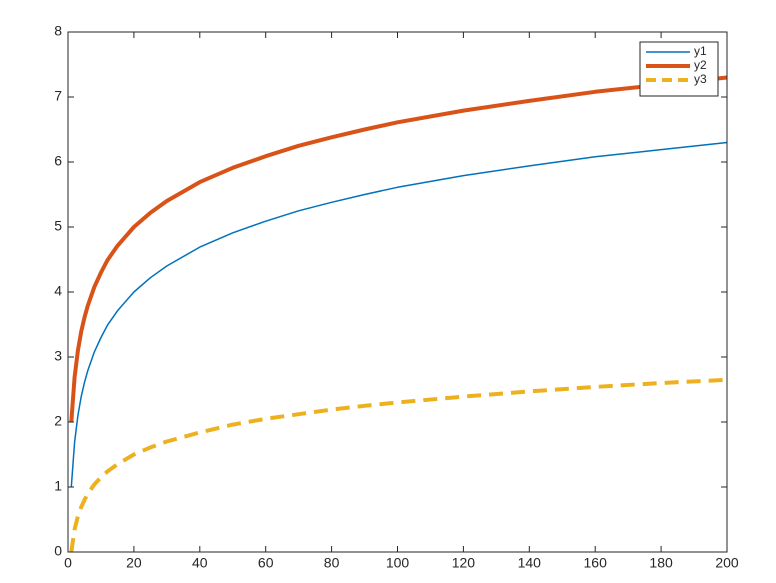 The image size is (776, 583). Describe the element at coordinates (58, 31) in the screenshot. I see `y-tick-label: 8` at that location.